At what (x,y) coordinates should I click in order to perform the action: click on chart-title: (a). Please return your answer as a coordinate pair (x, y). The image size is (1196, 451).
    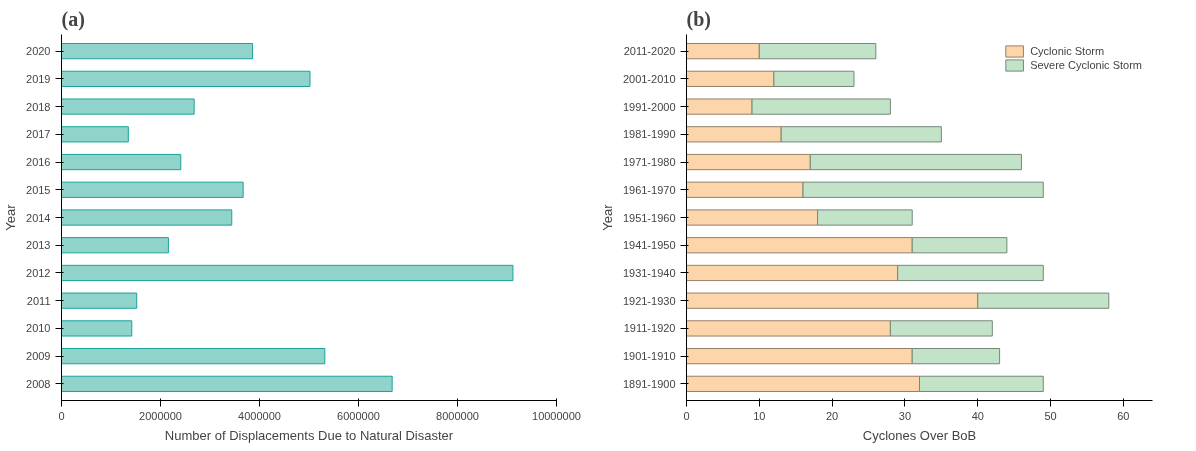
    Looking at the image, I should click on (73, 19).